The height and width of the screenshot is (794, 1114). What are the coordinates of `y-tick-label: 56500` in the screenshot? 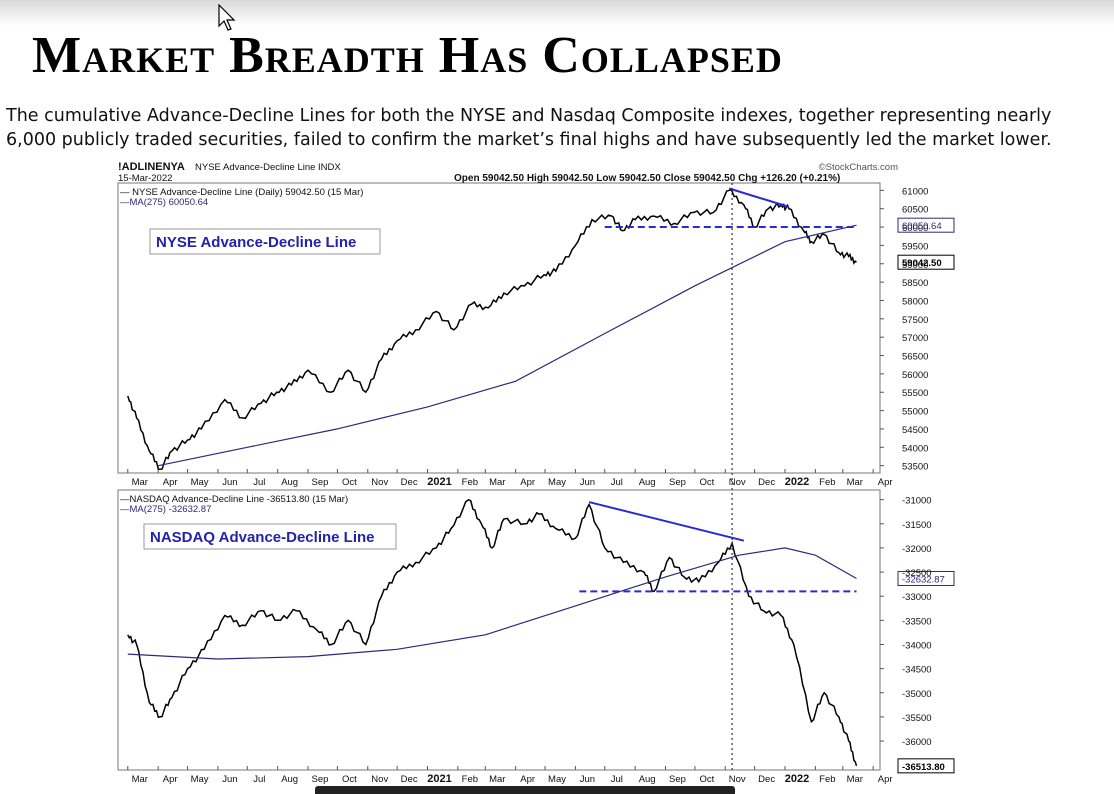 It's located at (915, 357).